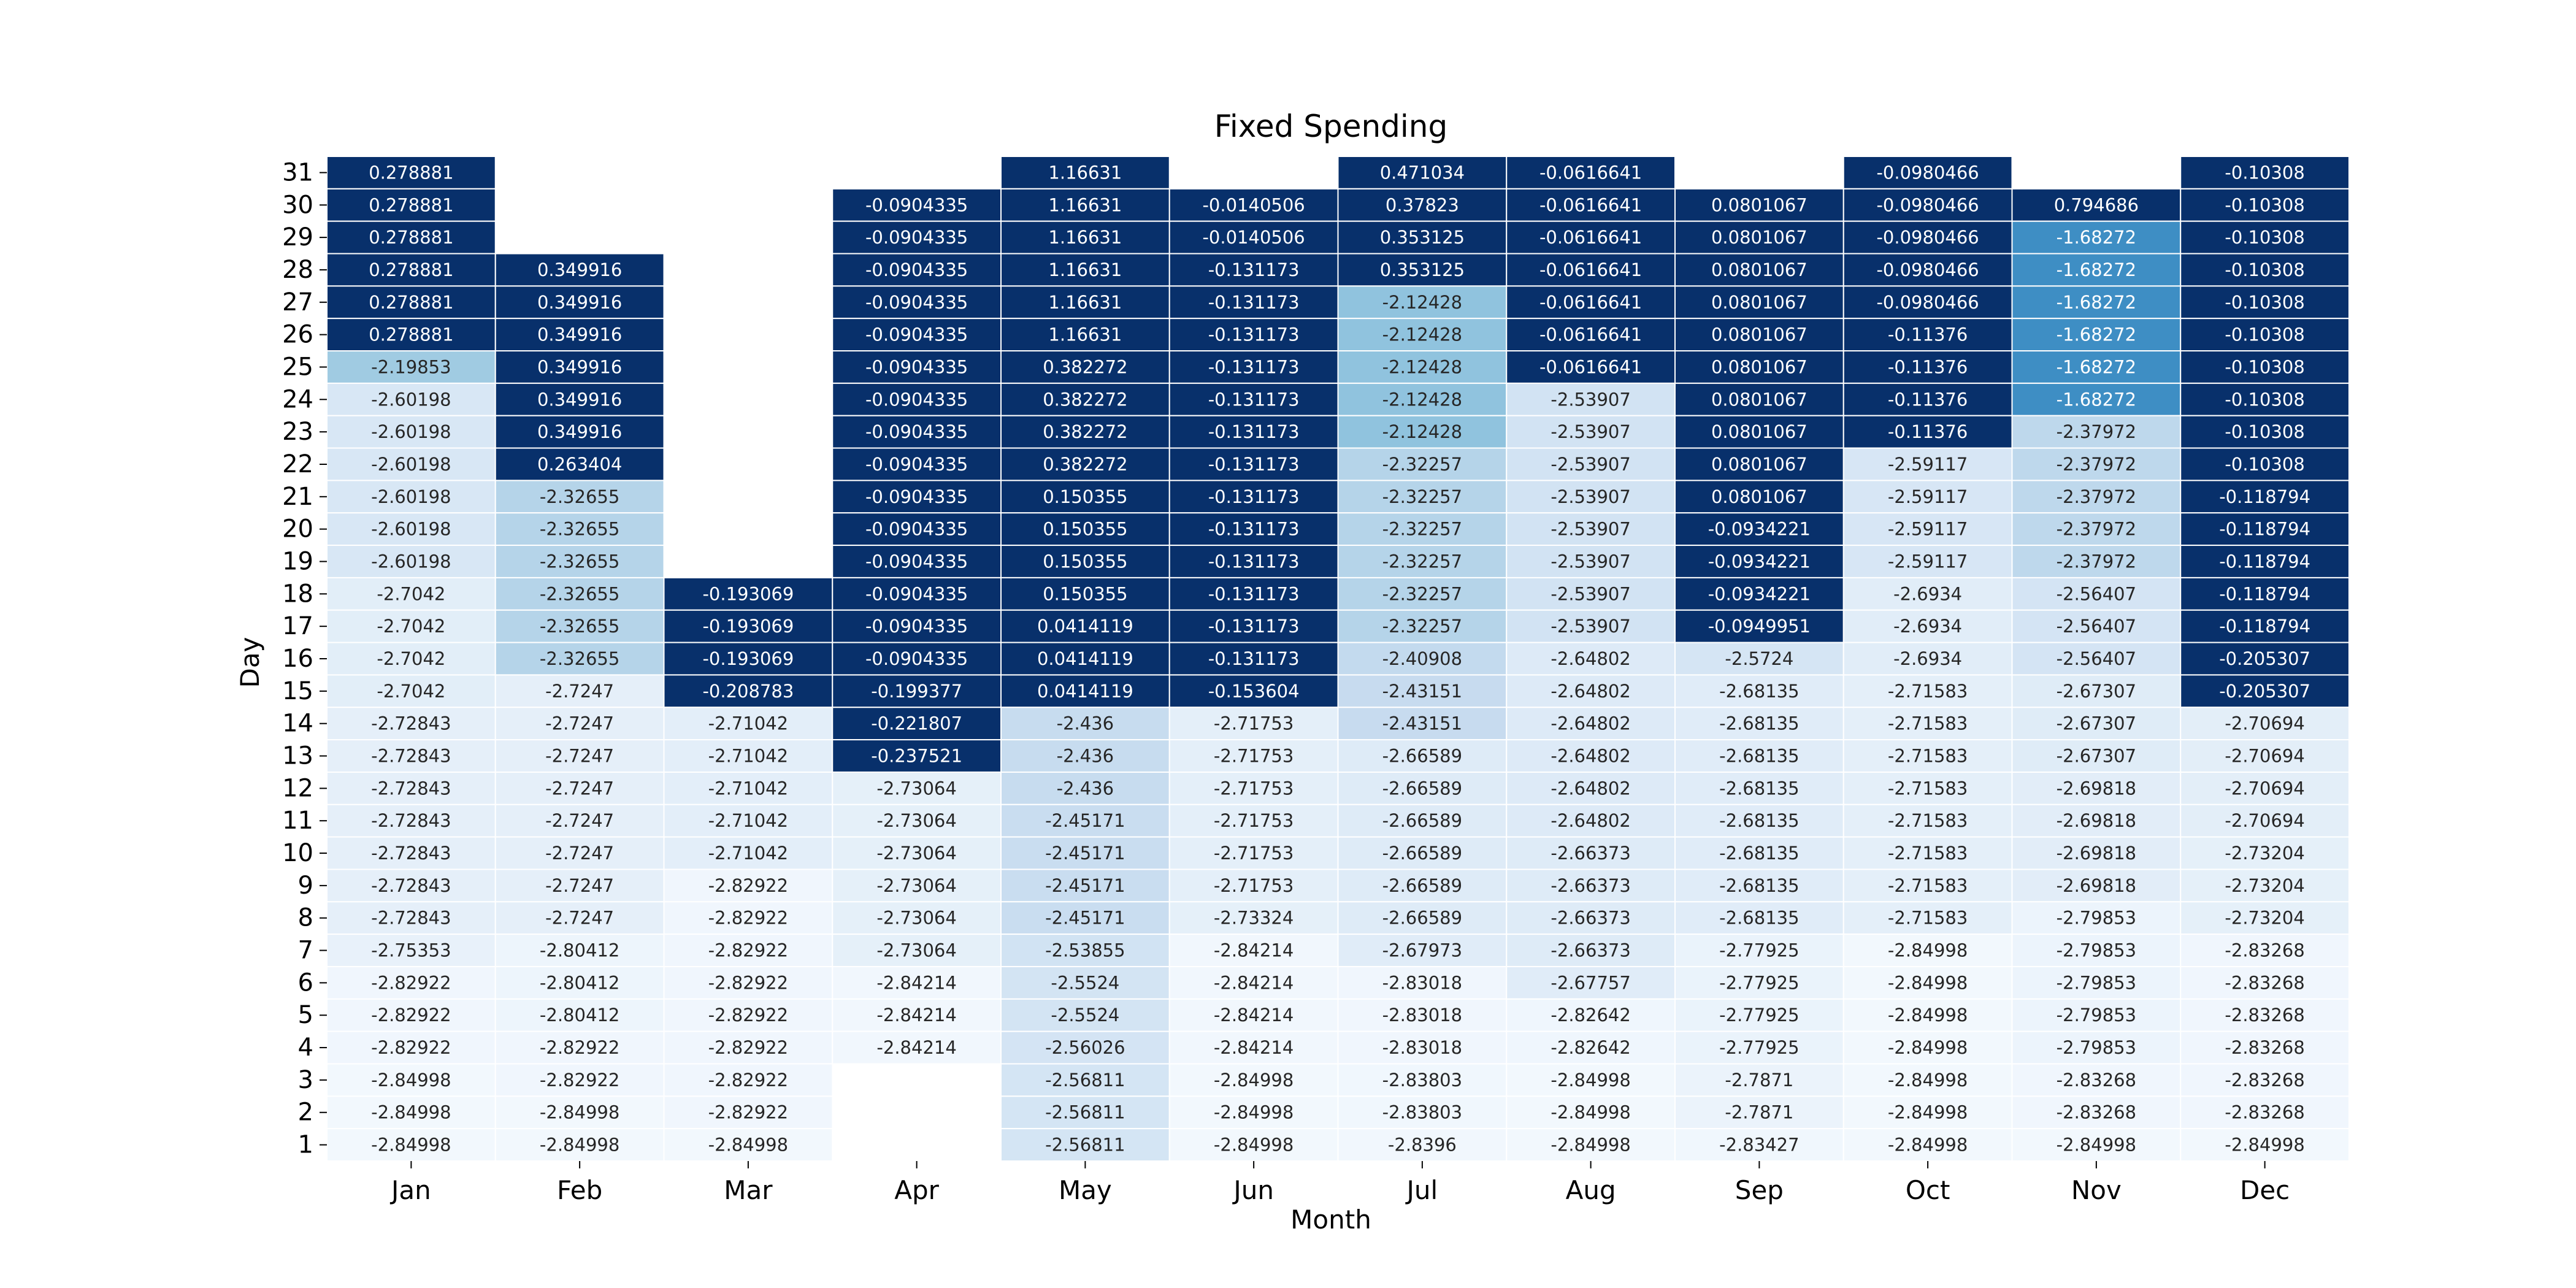 The width and height of the screenshot is (2576, 1288). I want to click on x-tick-label: Oct, so click(1928, 1190).